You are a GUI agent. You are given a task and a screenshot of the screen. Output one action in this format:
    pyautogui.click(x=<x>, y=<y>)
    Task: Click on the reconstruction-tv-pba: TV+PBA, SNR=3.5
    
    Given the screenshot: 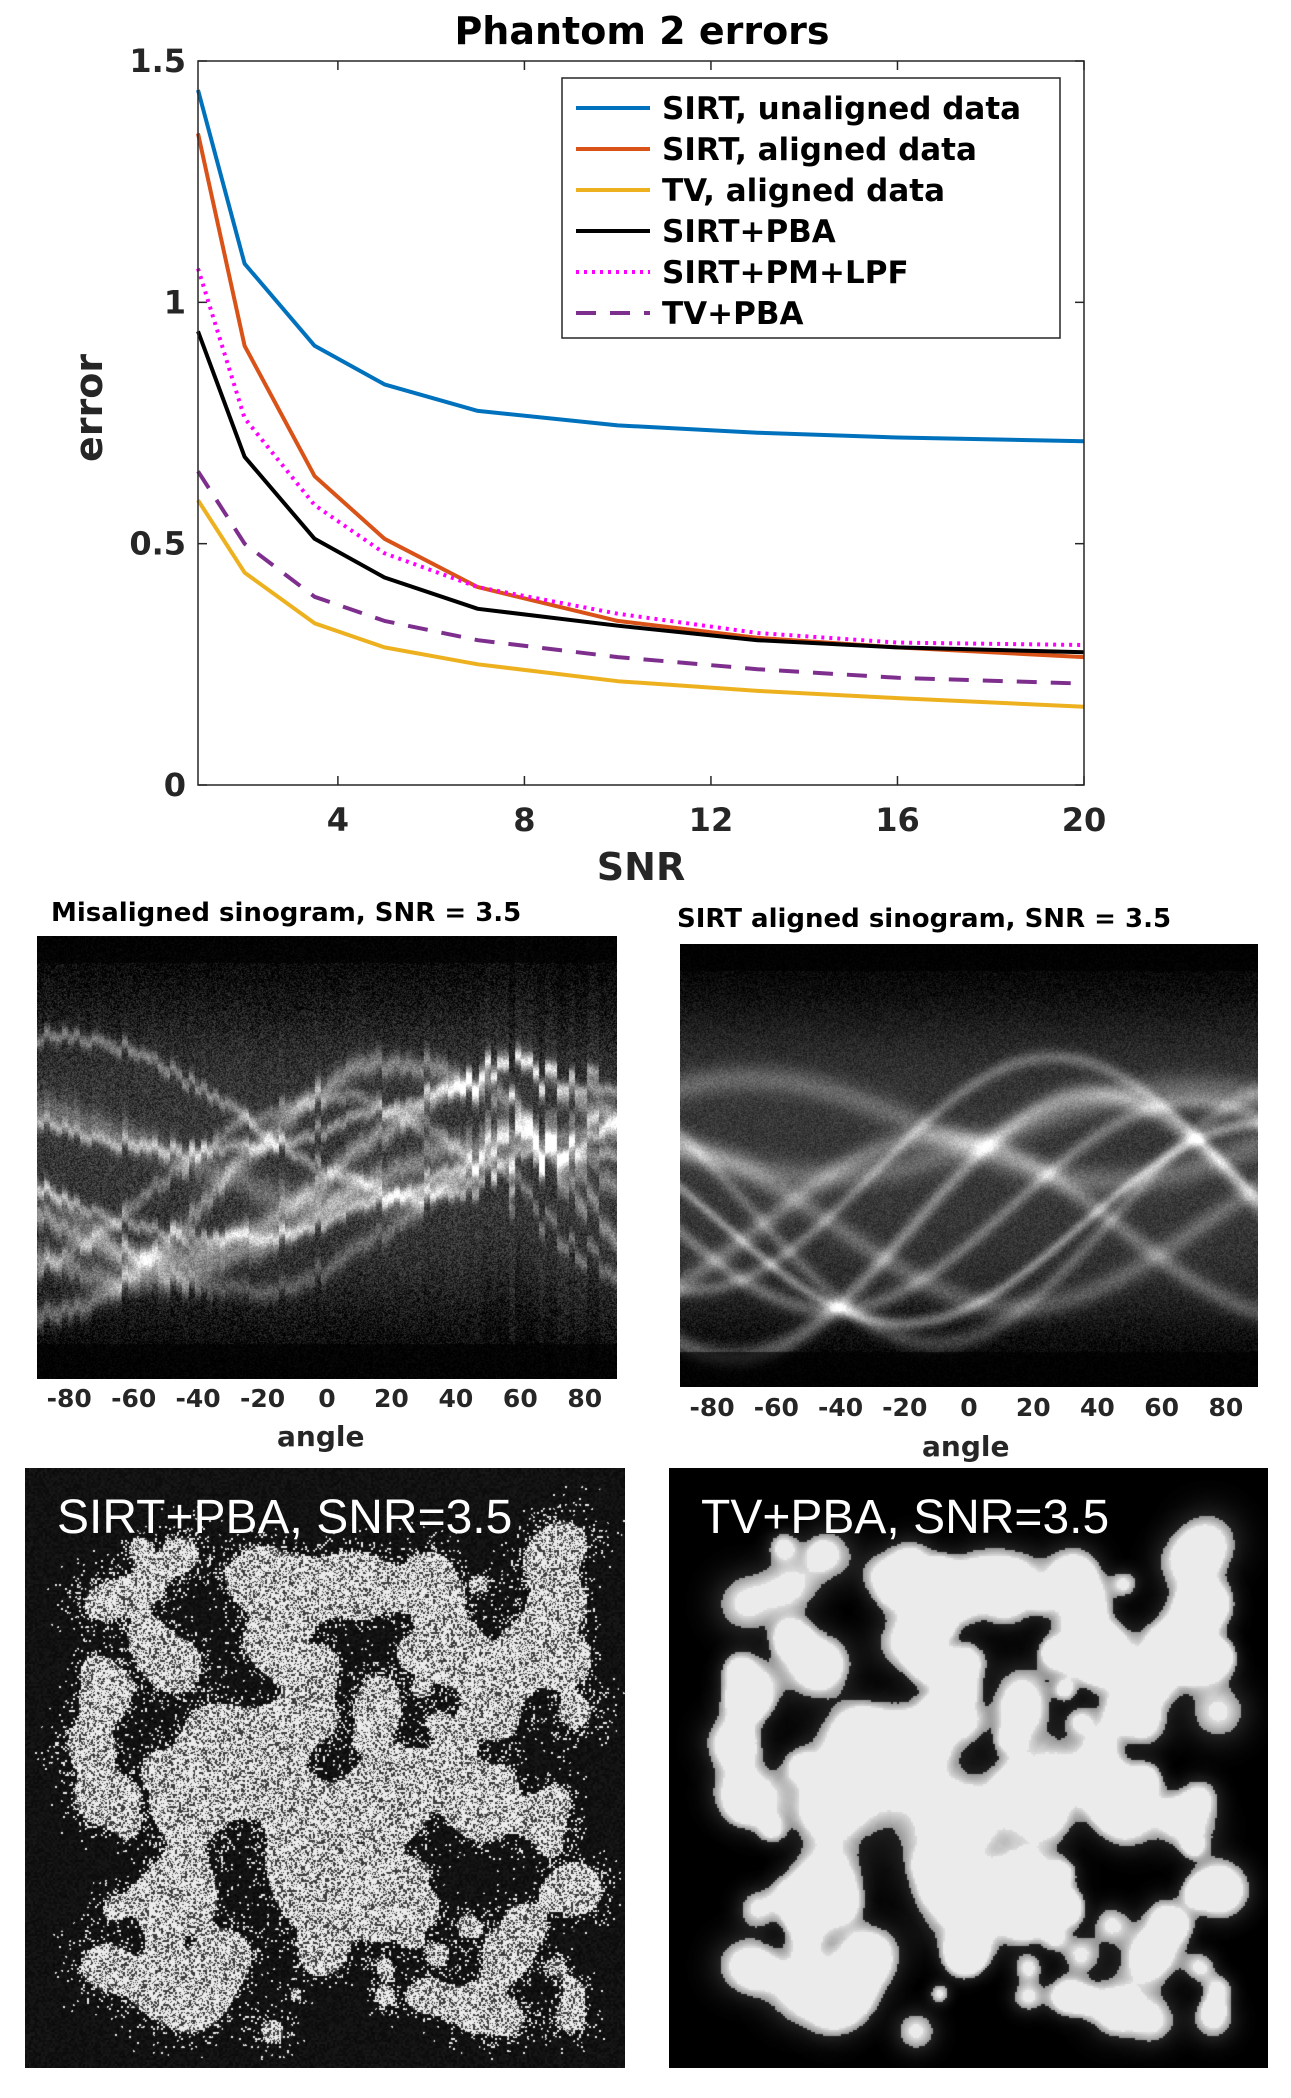 What is the action you would take?
    pyautogui.click(x=968, y=1768)
    